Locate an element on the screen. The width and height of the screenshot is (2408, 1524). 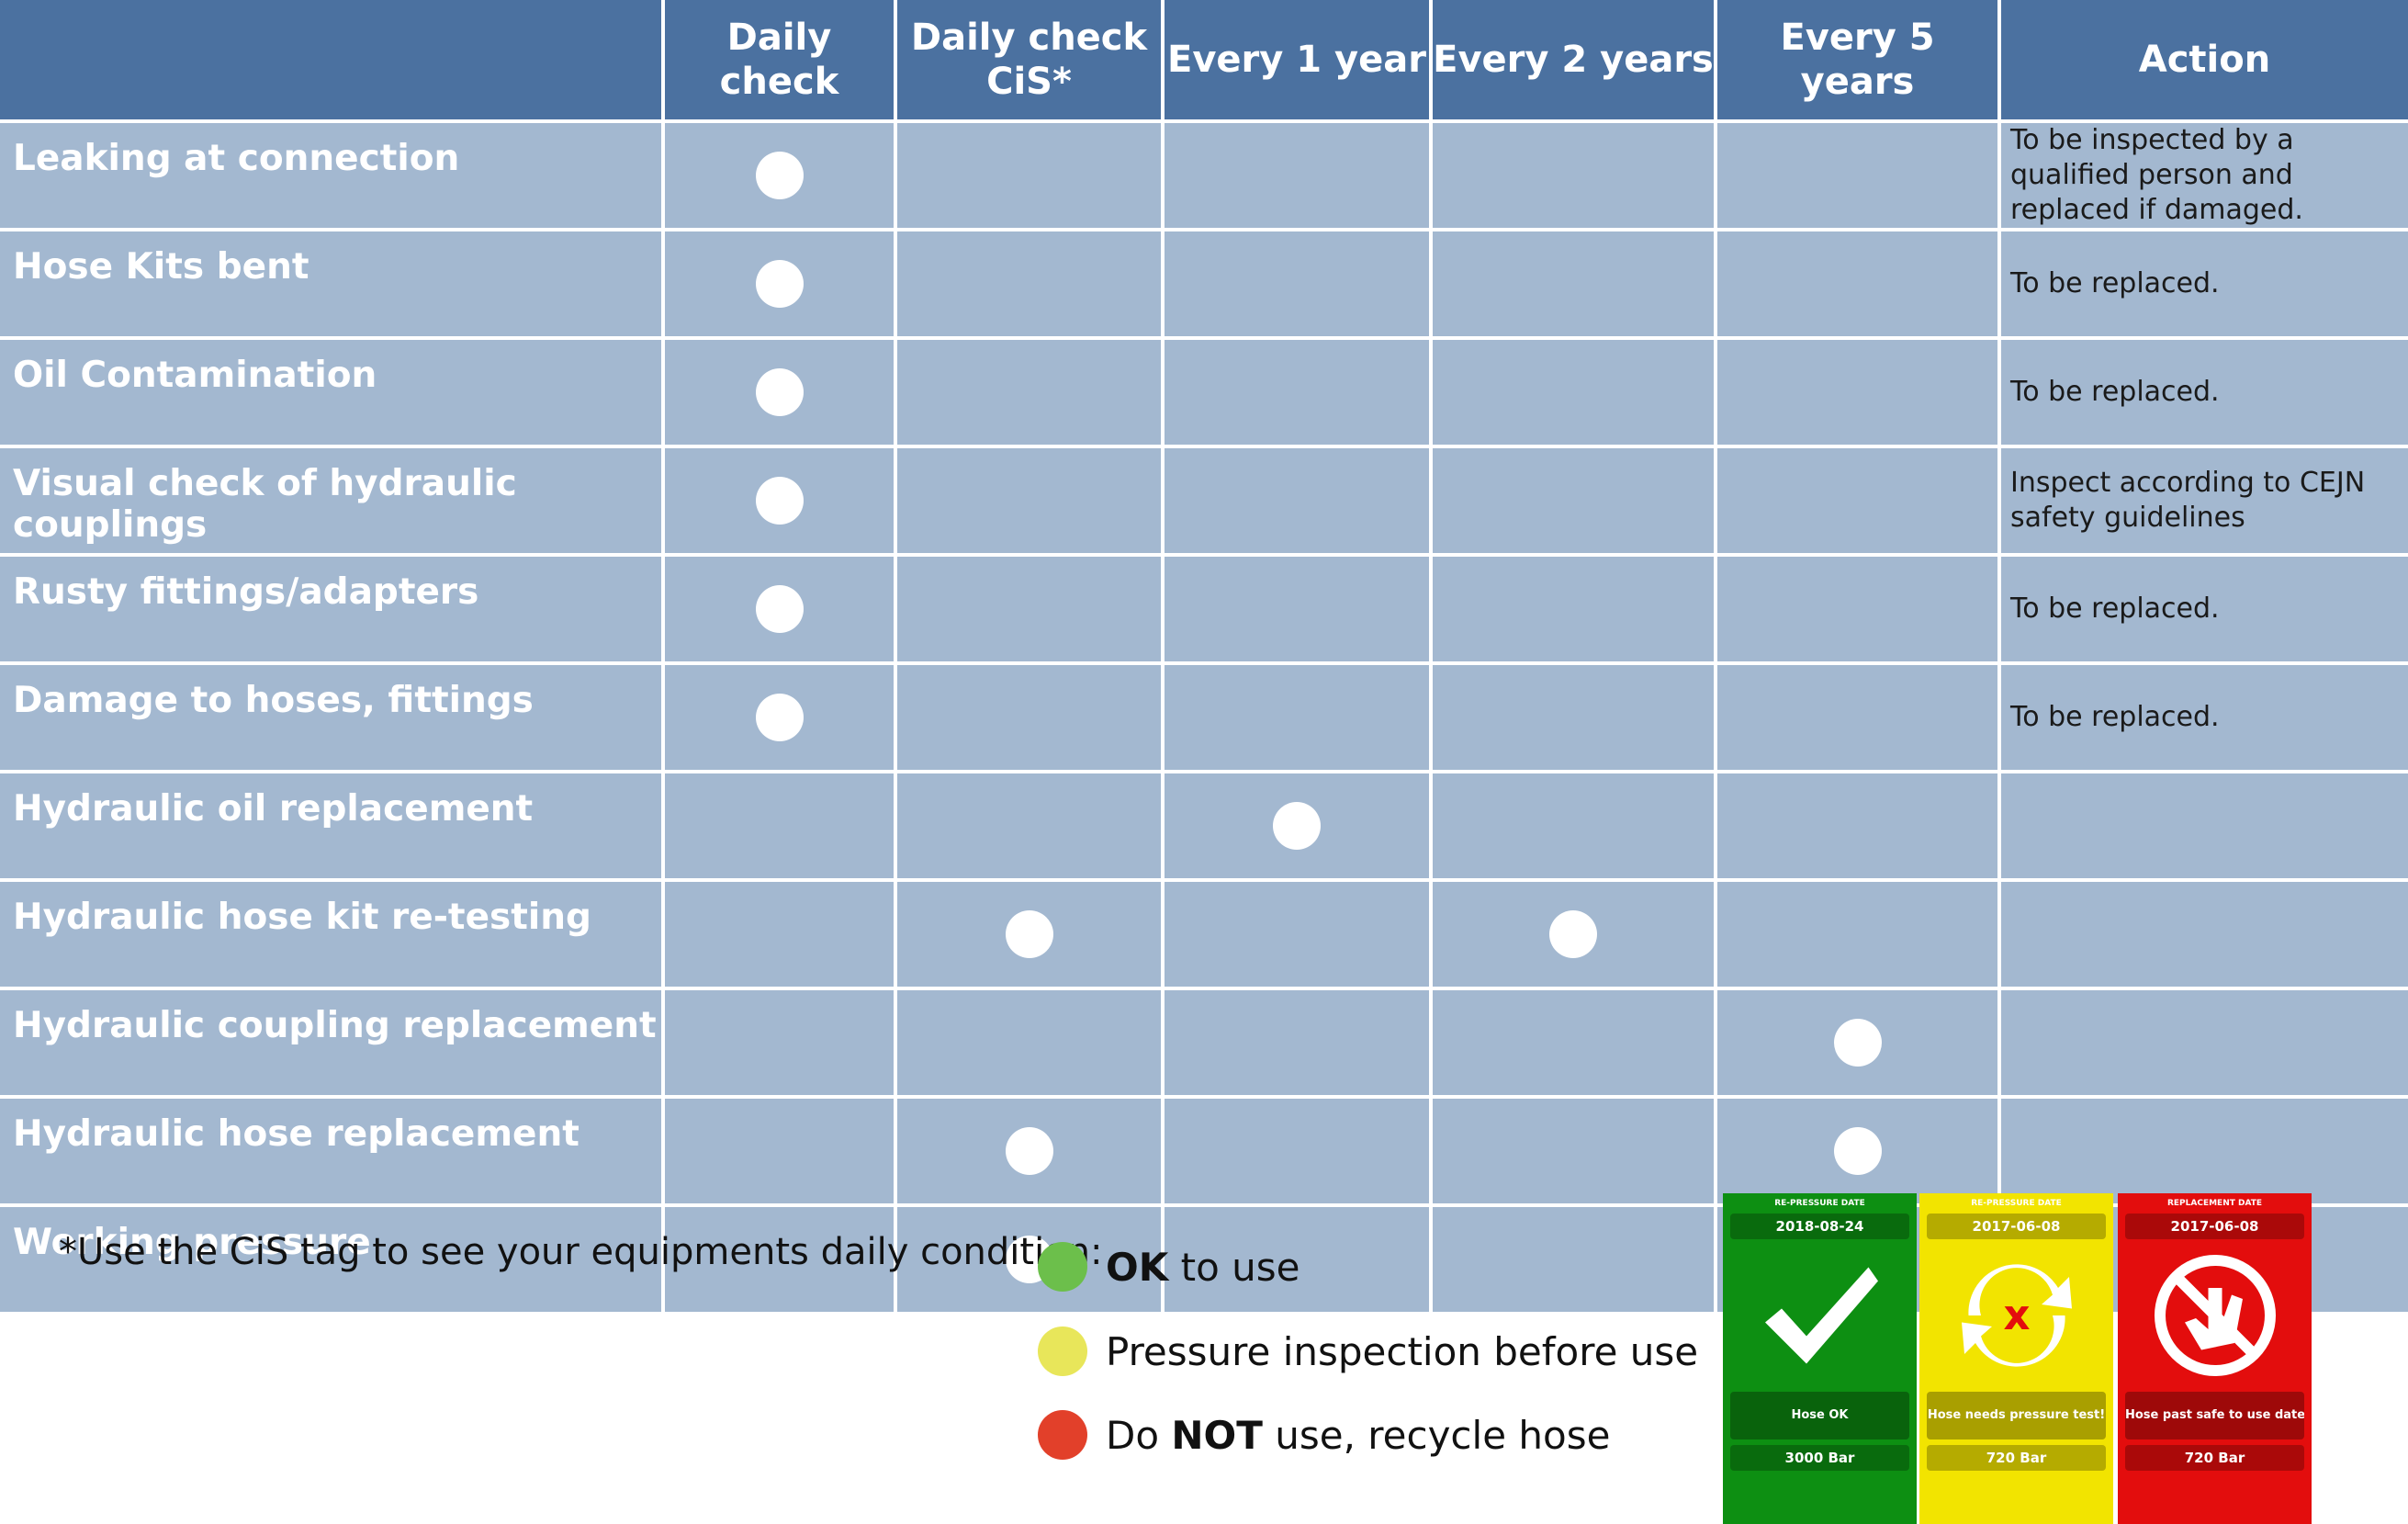
tag-date: 2018-08-24 is located at coordinates (1820, 1226).